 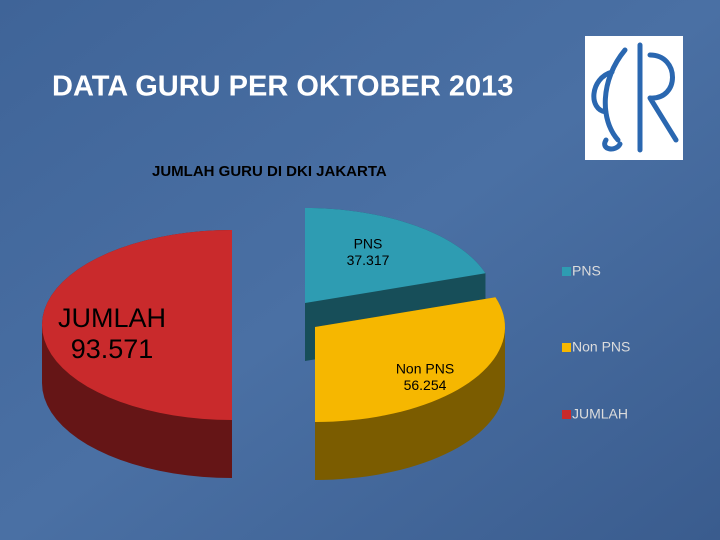 I want to click on logo, so click(x=634, y=98).